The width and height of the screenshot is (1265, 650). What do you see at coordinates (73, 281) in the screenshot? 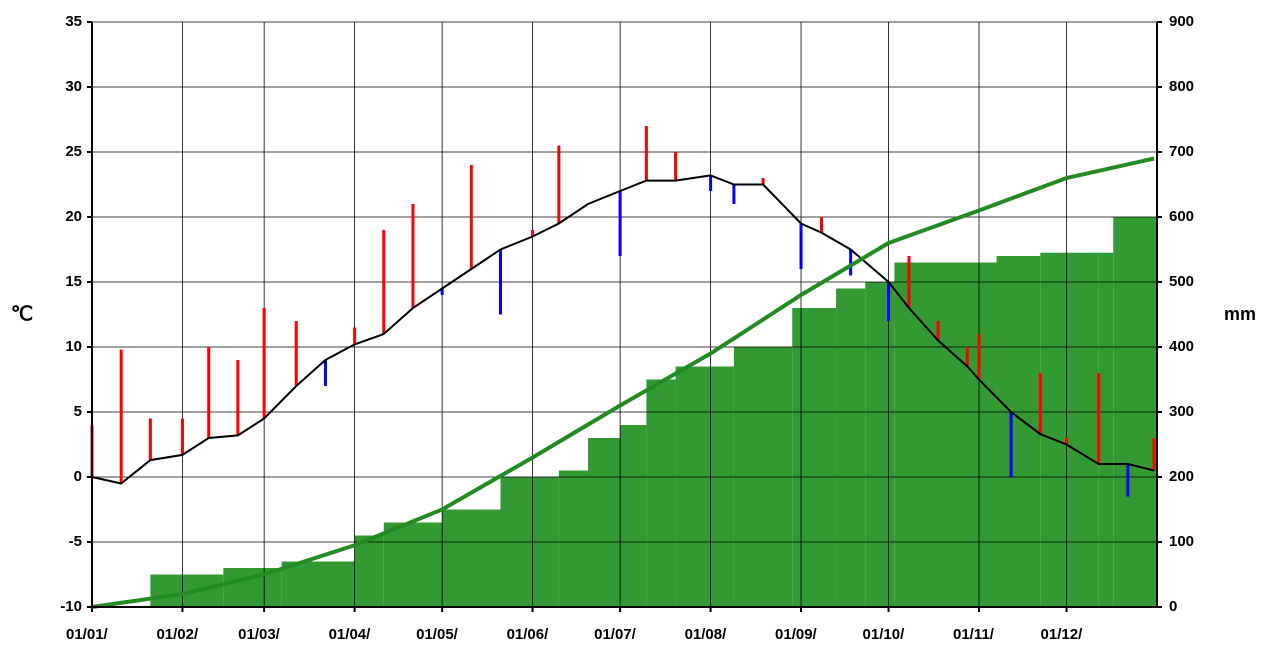
I see `y-tick-label: 15` at bounding box center [73, 281].